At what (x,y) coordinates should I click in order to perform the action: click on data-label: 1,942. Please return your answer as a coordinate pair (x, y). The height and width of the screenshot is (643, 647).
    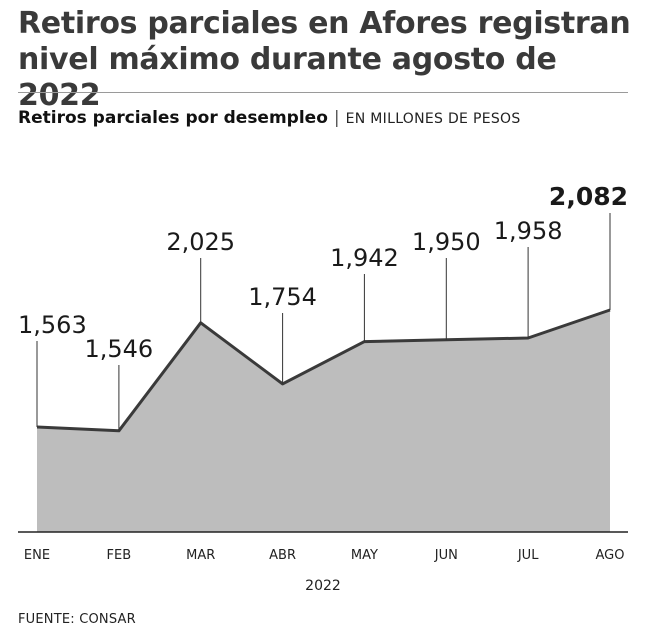
    Looking at the image, I should click on (364, 258).